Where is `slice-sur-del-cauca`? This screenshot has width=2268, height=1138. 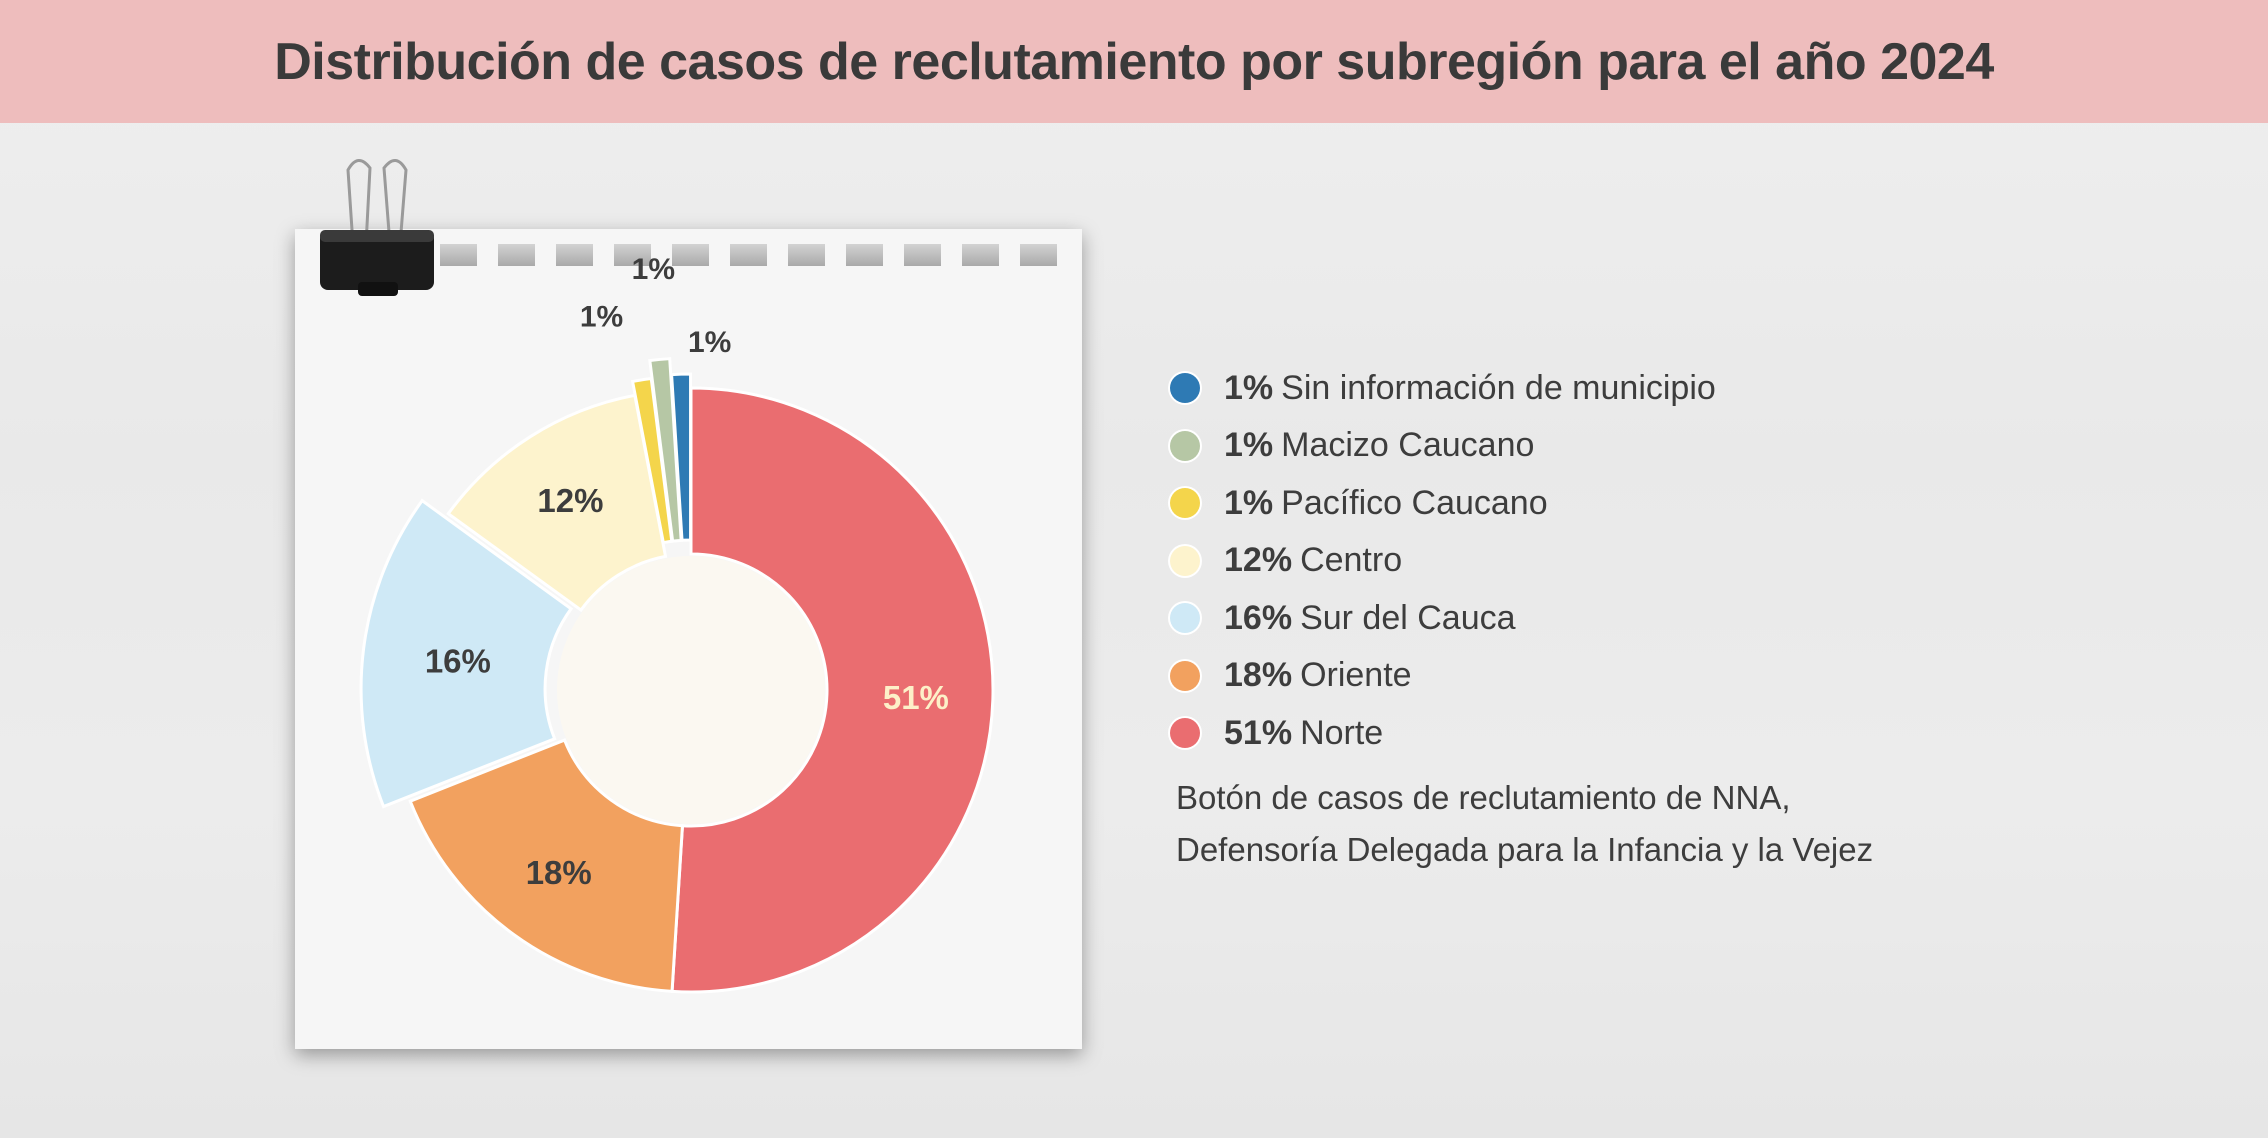 slice-sur-del-cauca is located at coordinates (466, 653).